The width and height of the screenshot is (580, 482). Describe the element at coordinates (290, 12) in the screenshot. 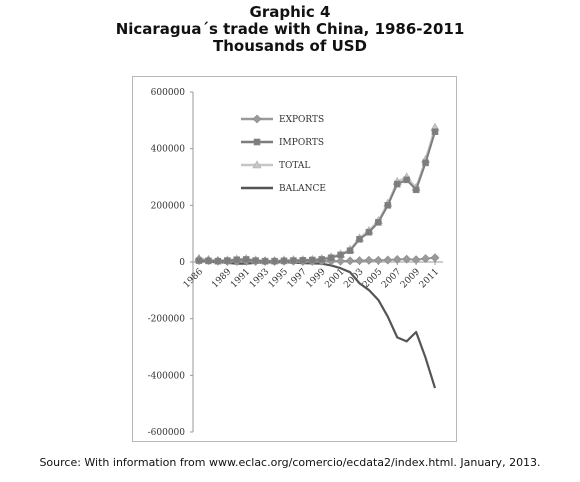

I see `graphic-number: Graphic 4` at that location.